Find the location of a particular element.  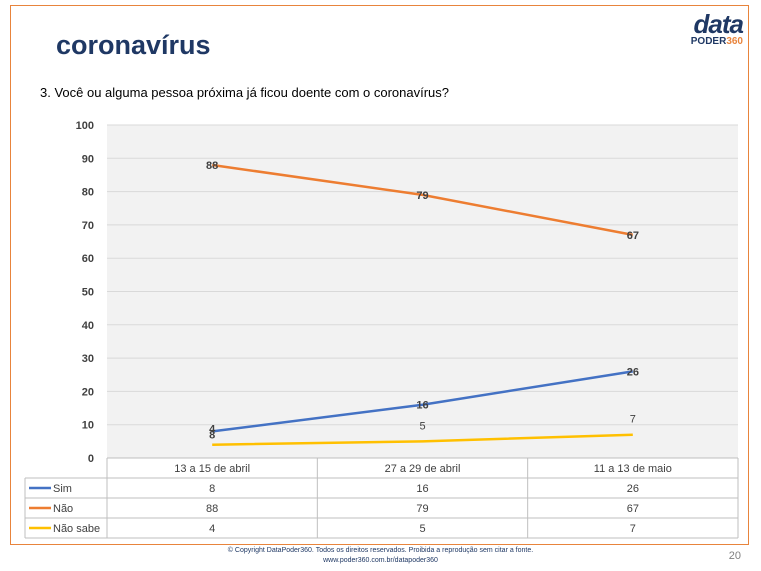

y-tick-label: 40 is located at coordinates (88, 326).